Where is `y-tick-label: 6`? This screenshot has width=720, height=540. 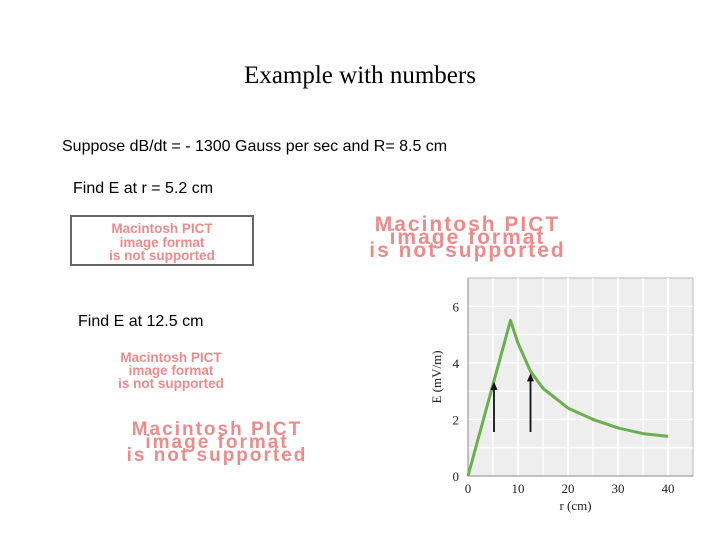
y-tick-label: 6 is located at coordinates (456, 306).